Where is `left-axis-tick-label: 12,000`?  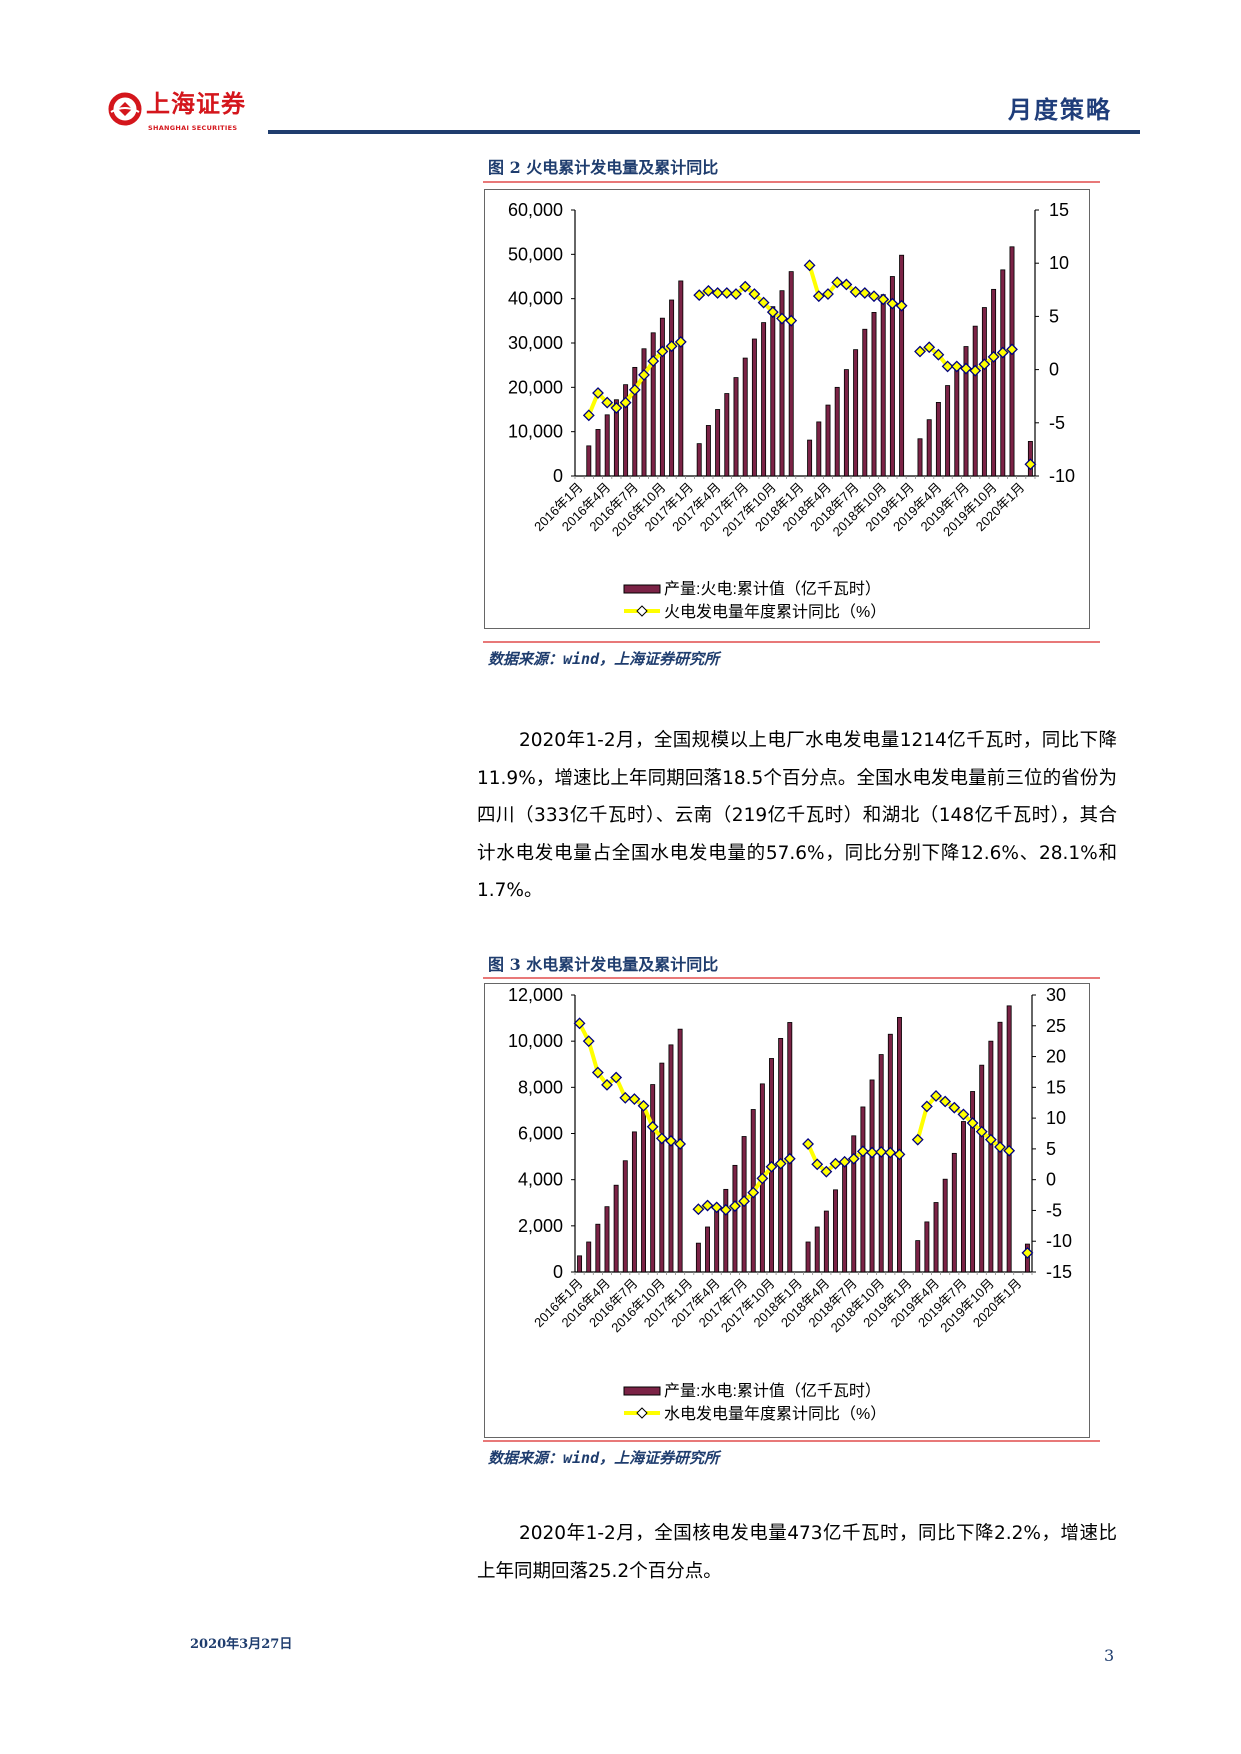
left-axis-tick-label: 12,000 is located at coordinates (535, 995).